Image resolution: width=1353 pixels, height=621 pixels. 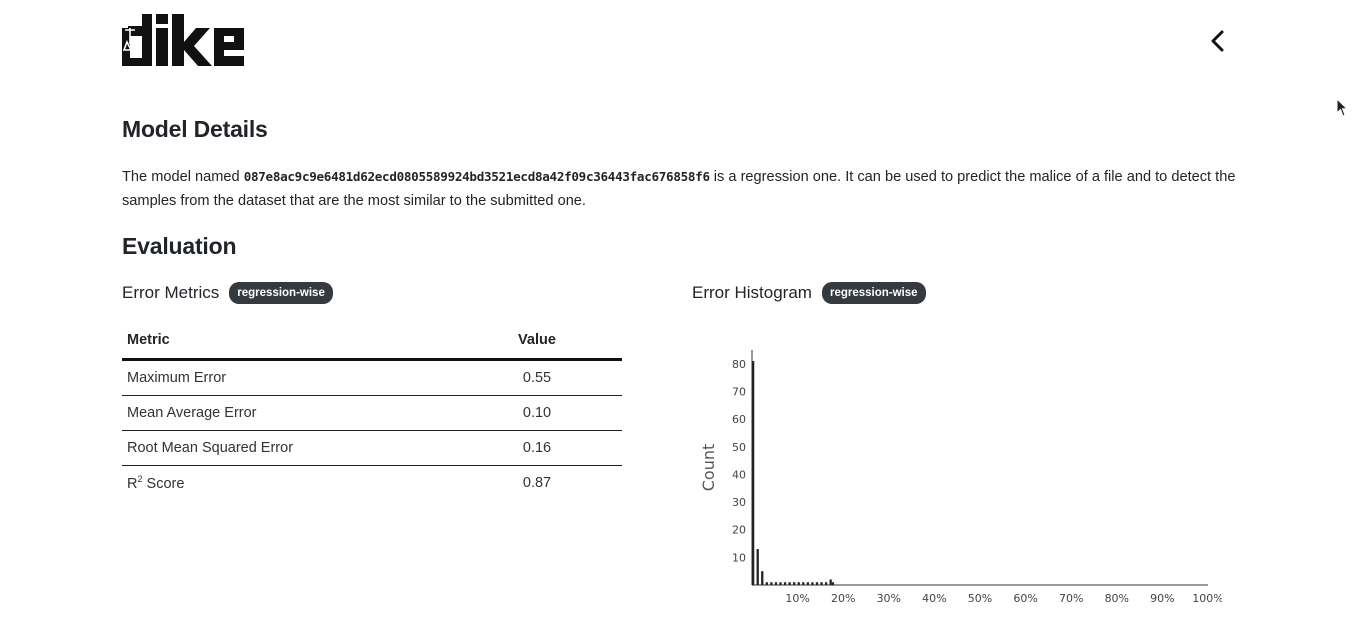 I want to click on y-tick-label: 70, so click(x=739, y=391).